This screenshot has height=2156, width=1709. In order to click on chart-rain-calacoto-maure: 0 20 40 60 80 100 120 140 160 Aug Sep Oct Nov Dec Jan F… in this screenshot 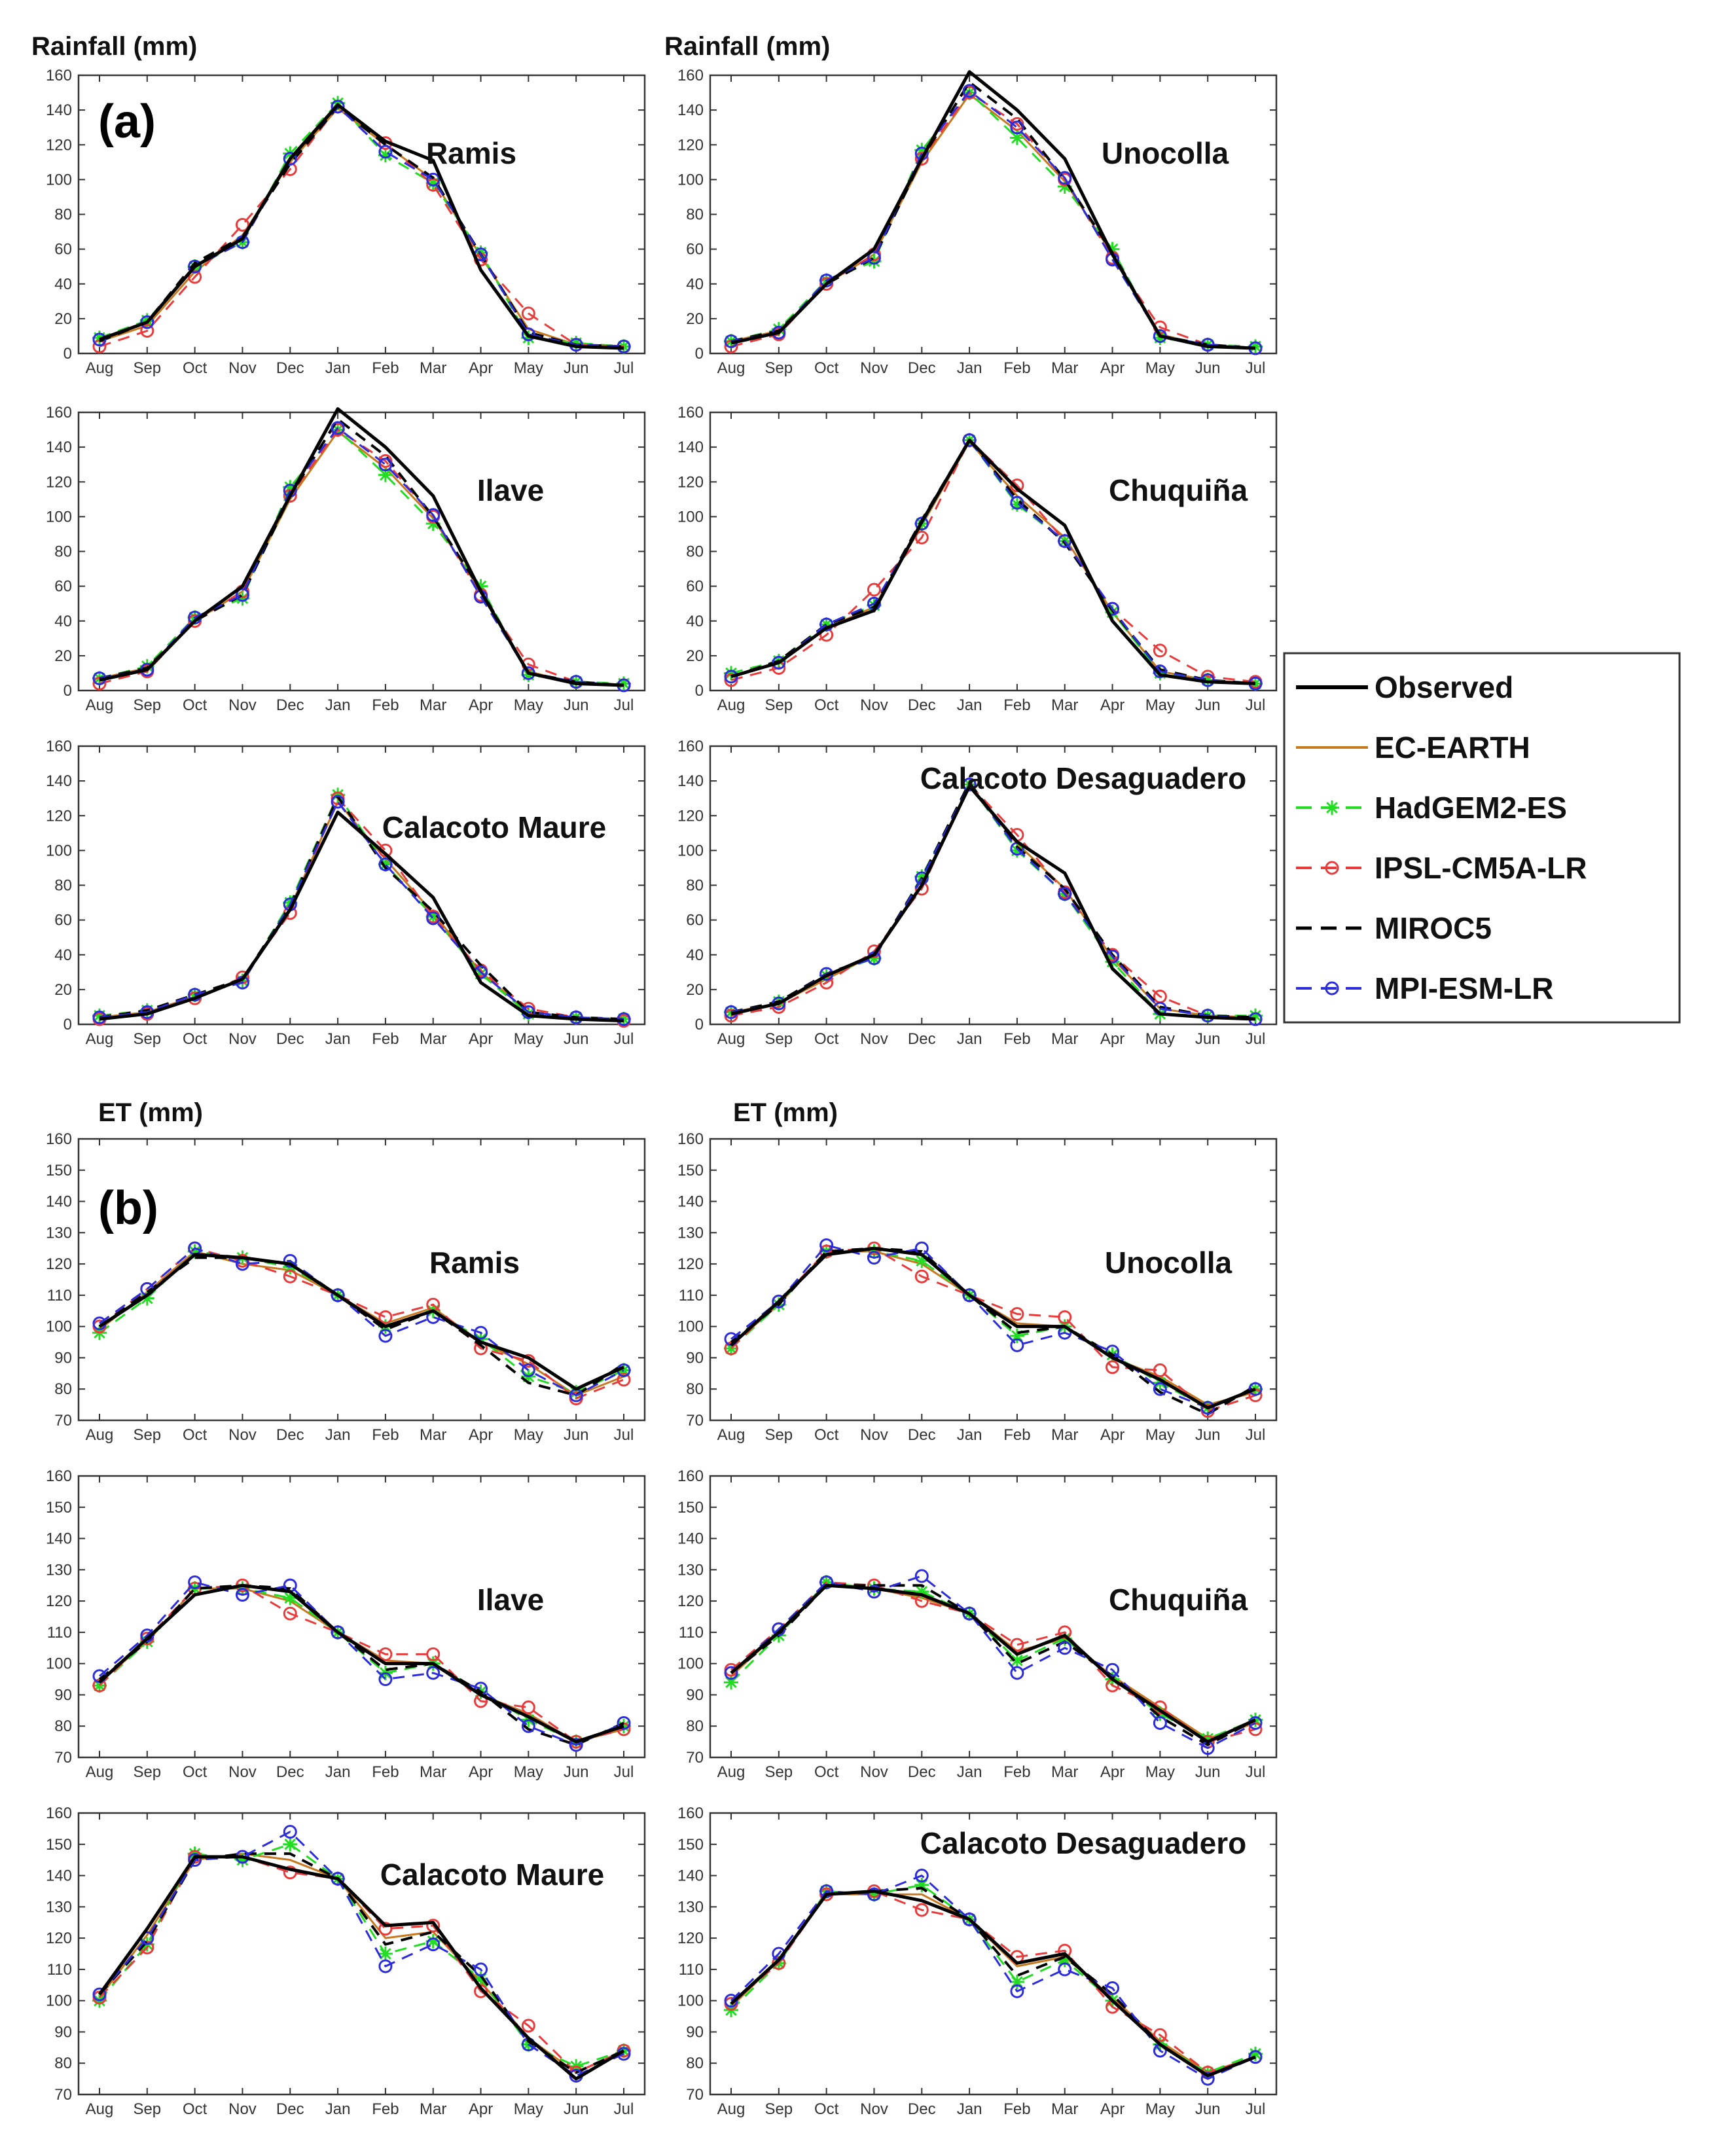, I will do `click(346, 893)`.